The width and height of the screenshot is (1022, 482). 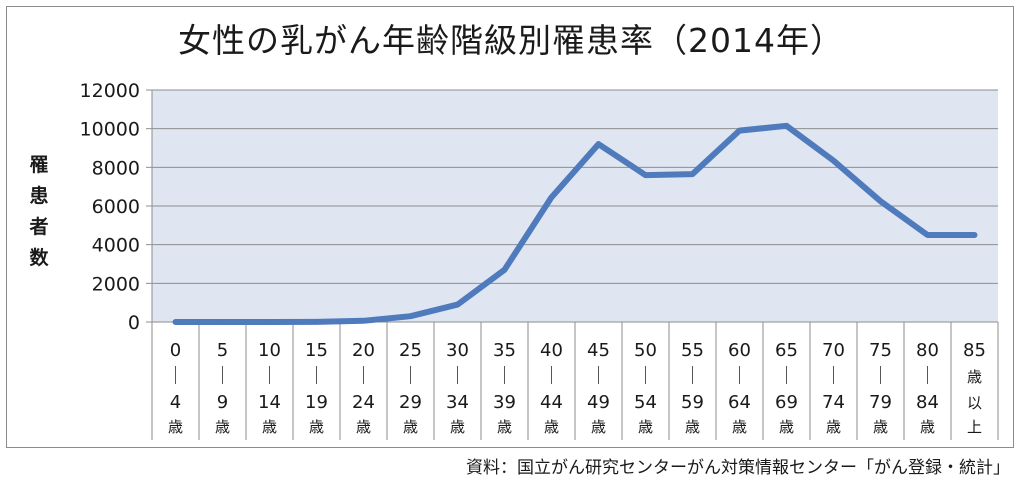 What do you see at coordinates (39, 196) in the screenshot?
I see `y-axis-label-char: 患` at bounding box center [39, 196].